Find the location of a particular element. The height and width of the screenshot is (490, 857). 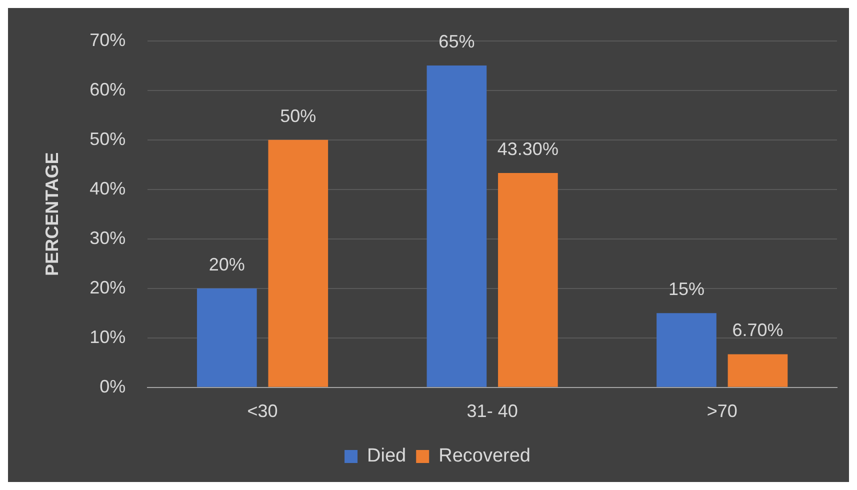

y-tick-label: 40% is located at coordinates (108, 188).